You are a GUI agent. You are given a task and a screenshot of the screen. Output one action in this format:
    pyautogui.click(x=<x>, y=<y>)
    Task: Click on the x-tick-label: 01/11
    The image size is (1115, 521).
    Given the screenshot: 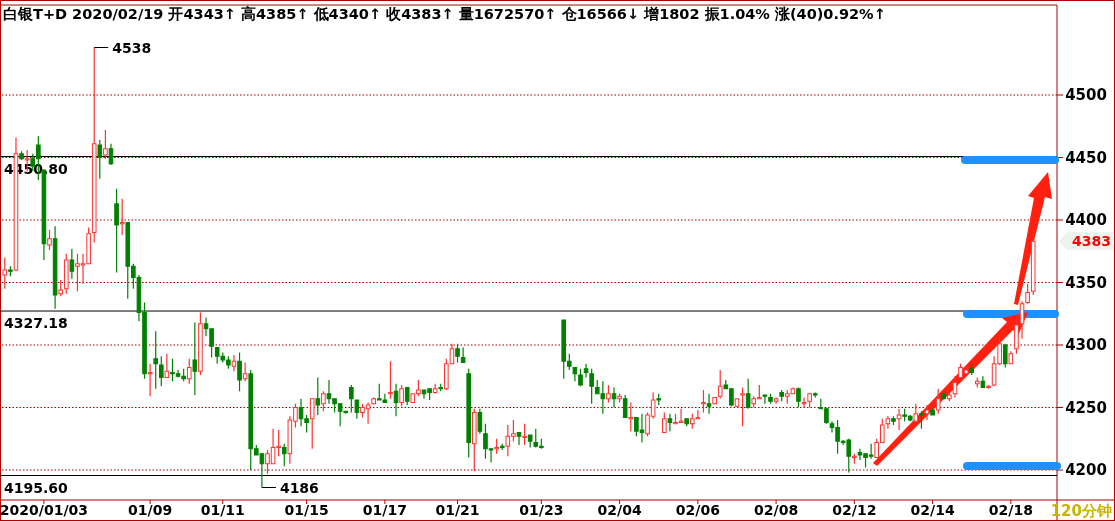 What is the action you would take?
    pyautogui.click(x=222, y=510)
    